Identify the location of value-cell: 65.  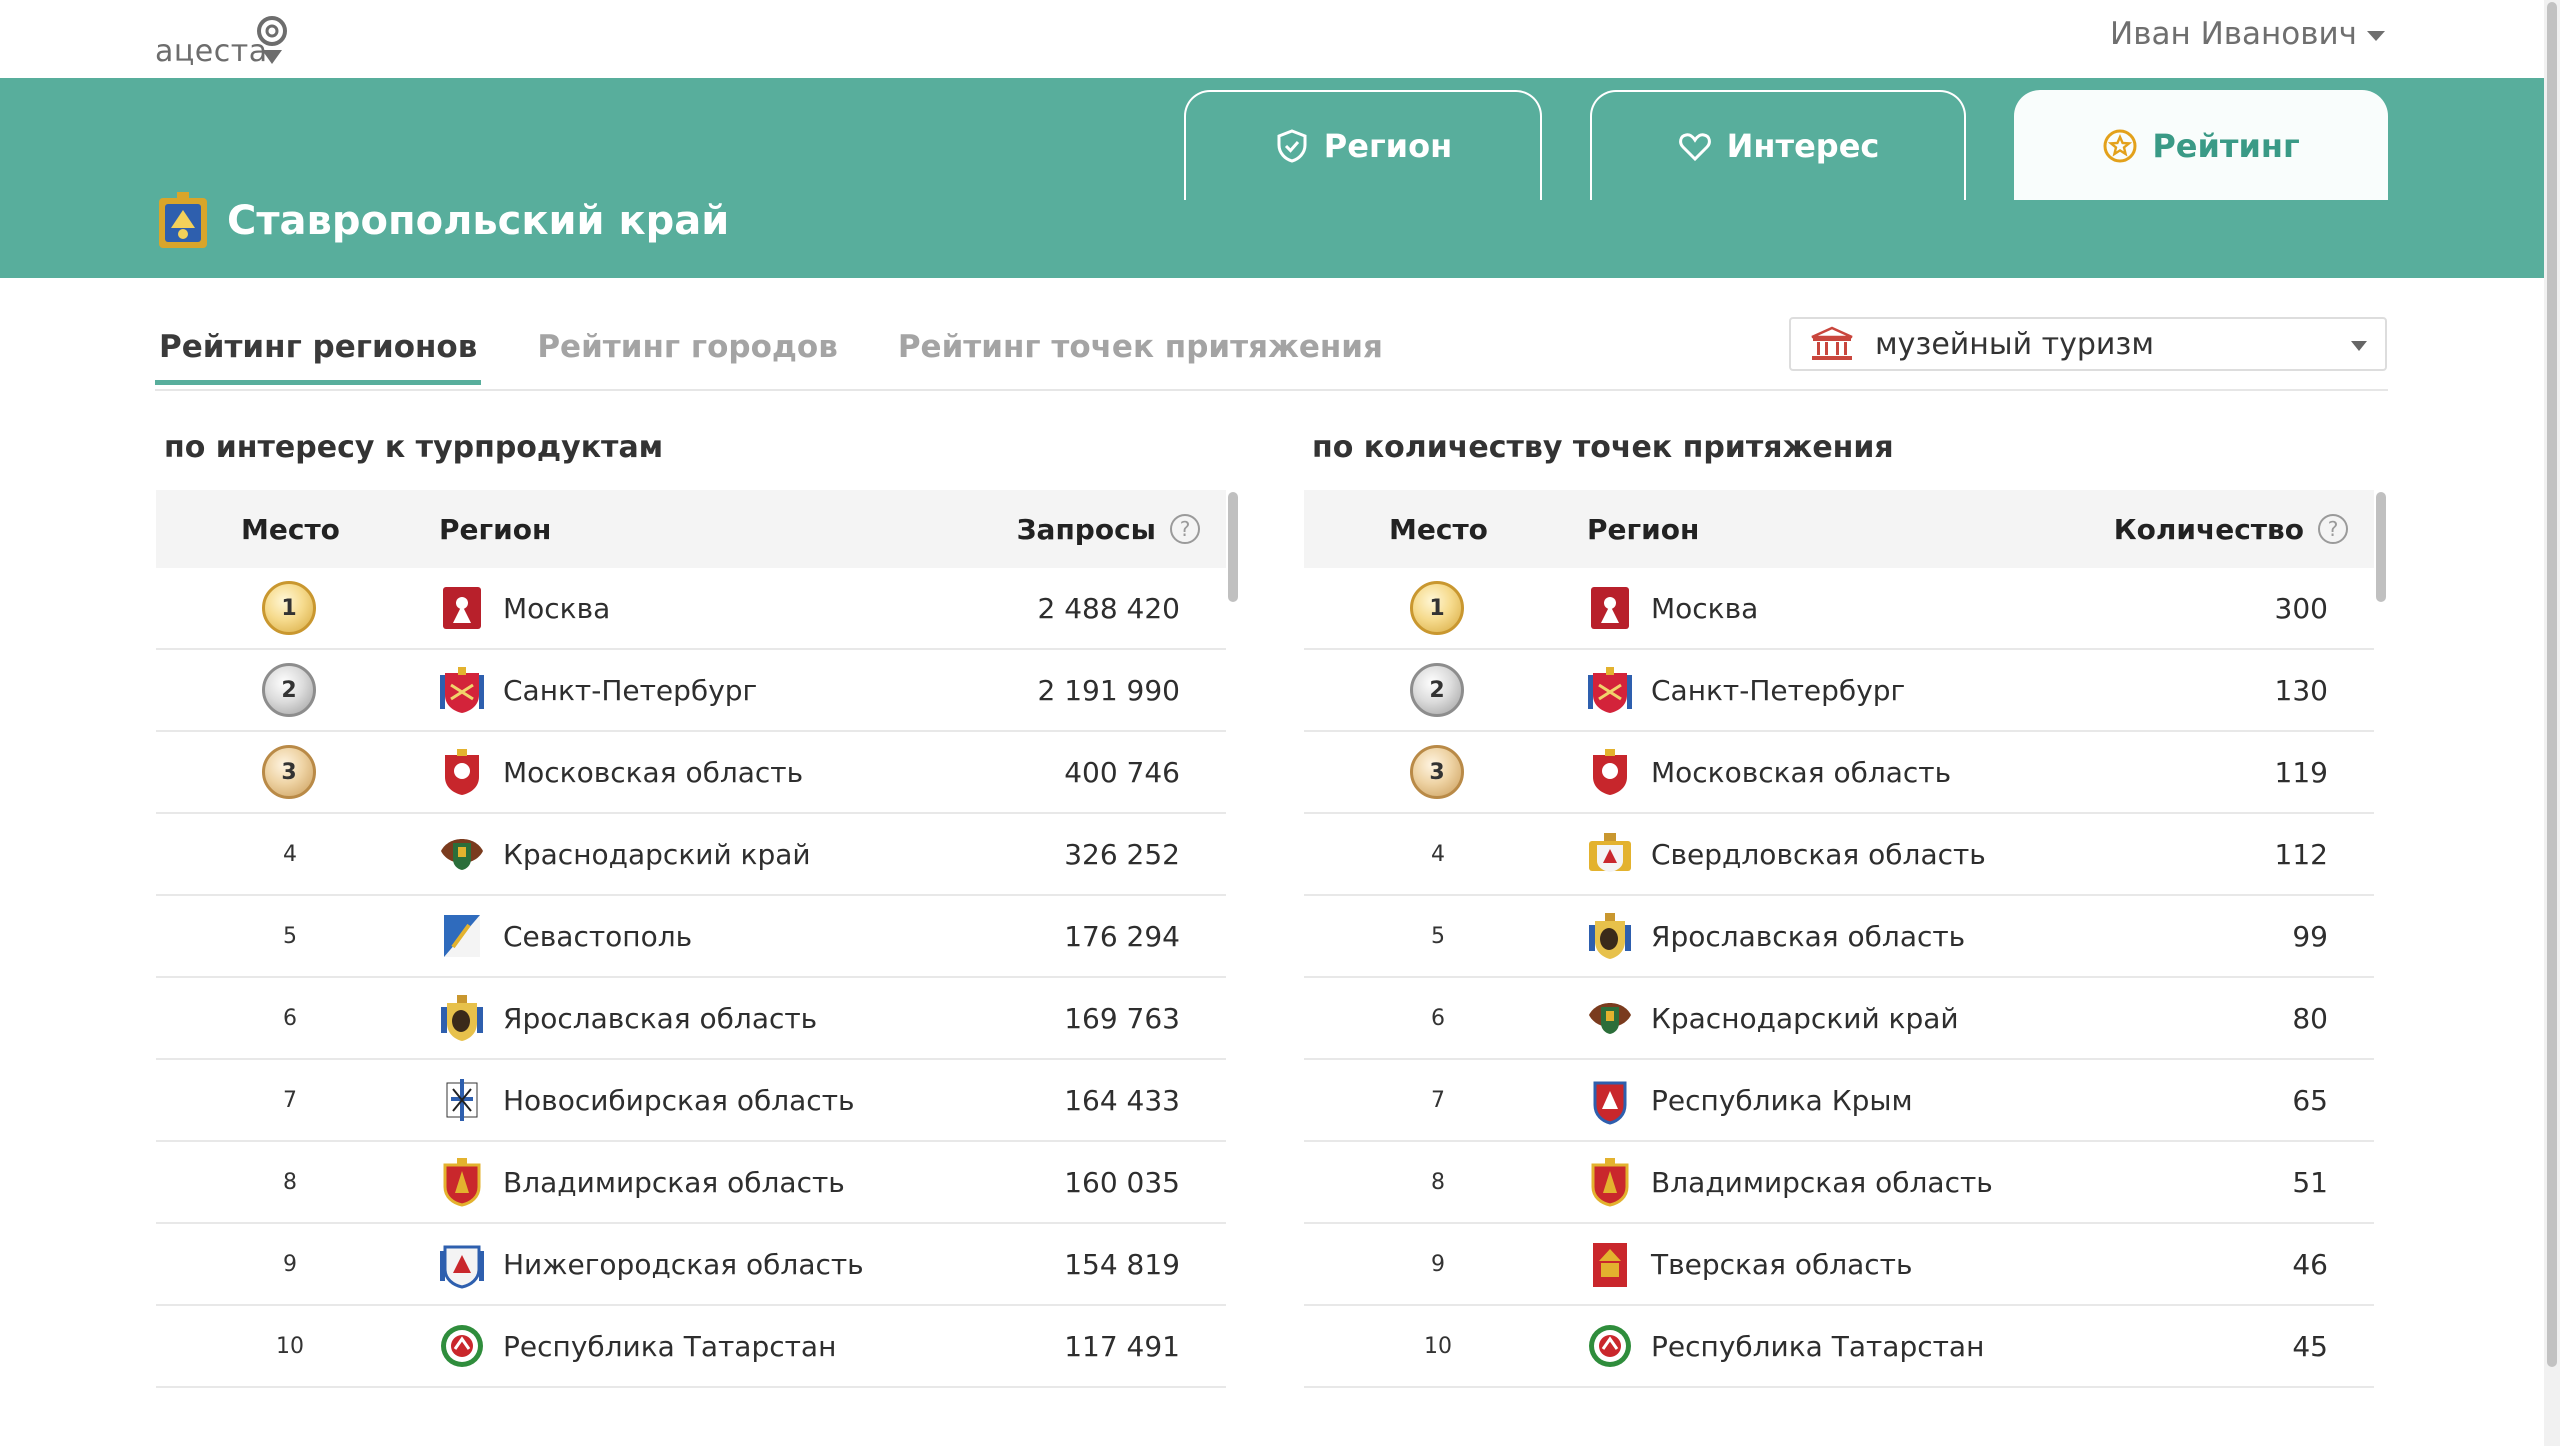
(2310, 1100).